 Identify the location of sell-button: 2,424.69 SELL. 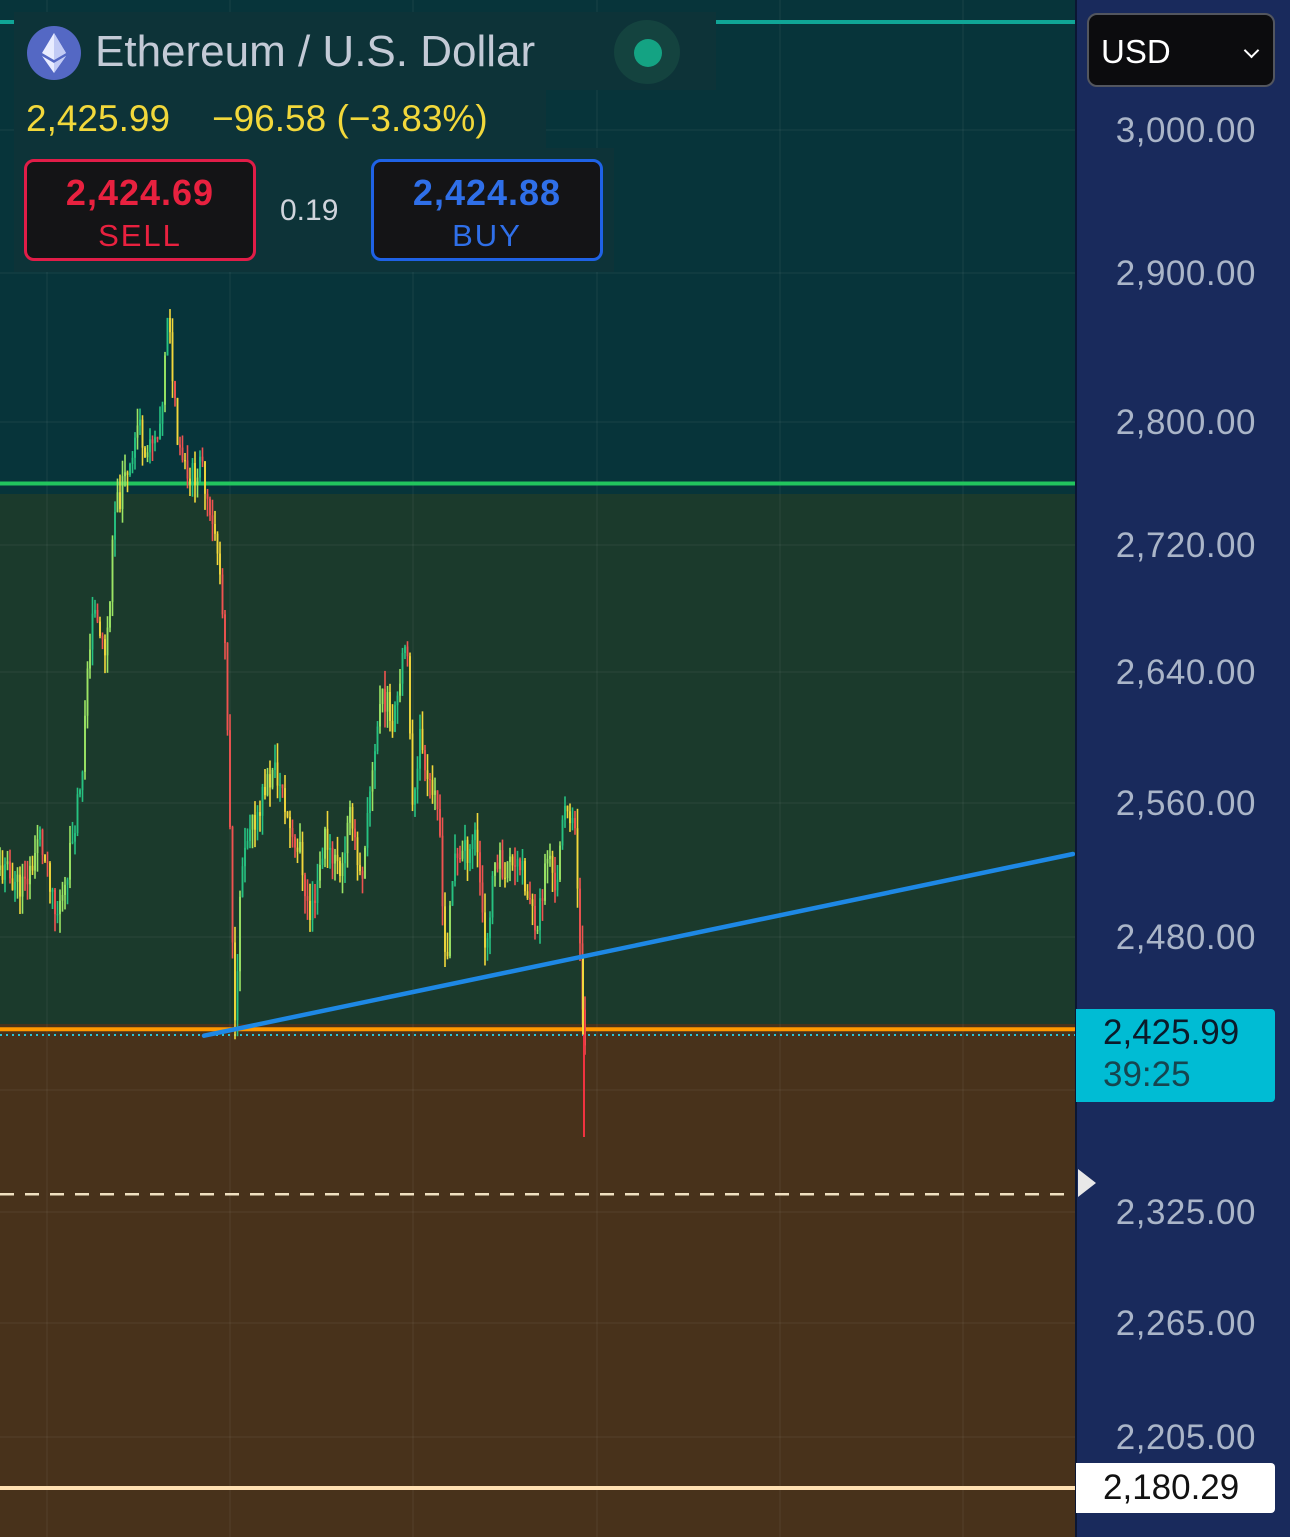
(140, 210).